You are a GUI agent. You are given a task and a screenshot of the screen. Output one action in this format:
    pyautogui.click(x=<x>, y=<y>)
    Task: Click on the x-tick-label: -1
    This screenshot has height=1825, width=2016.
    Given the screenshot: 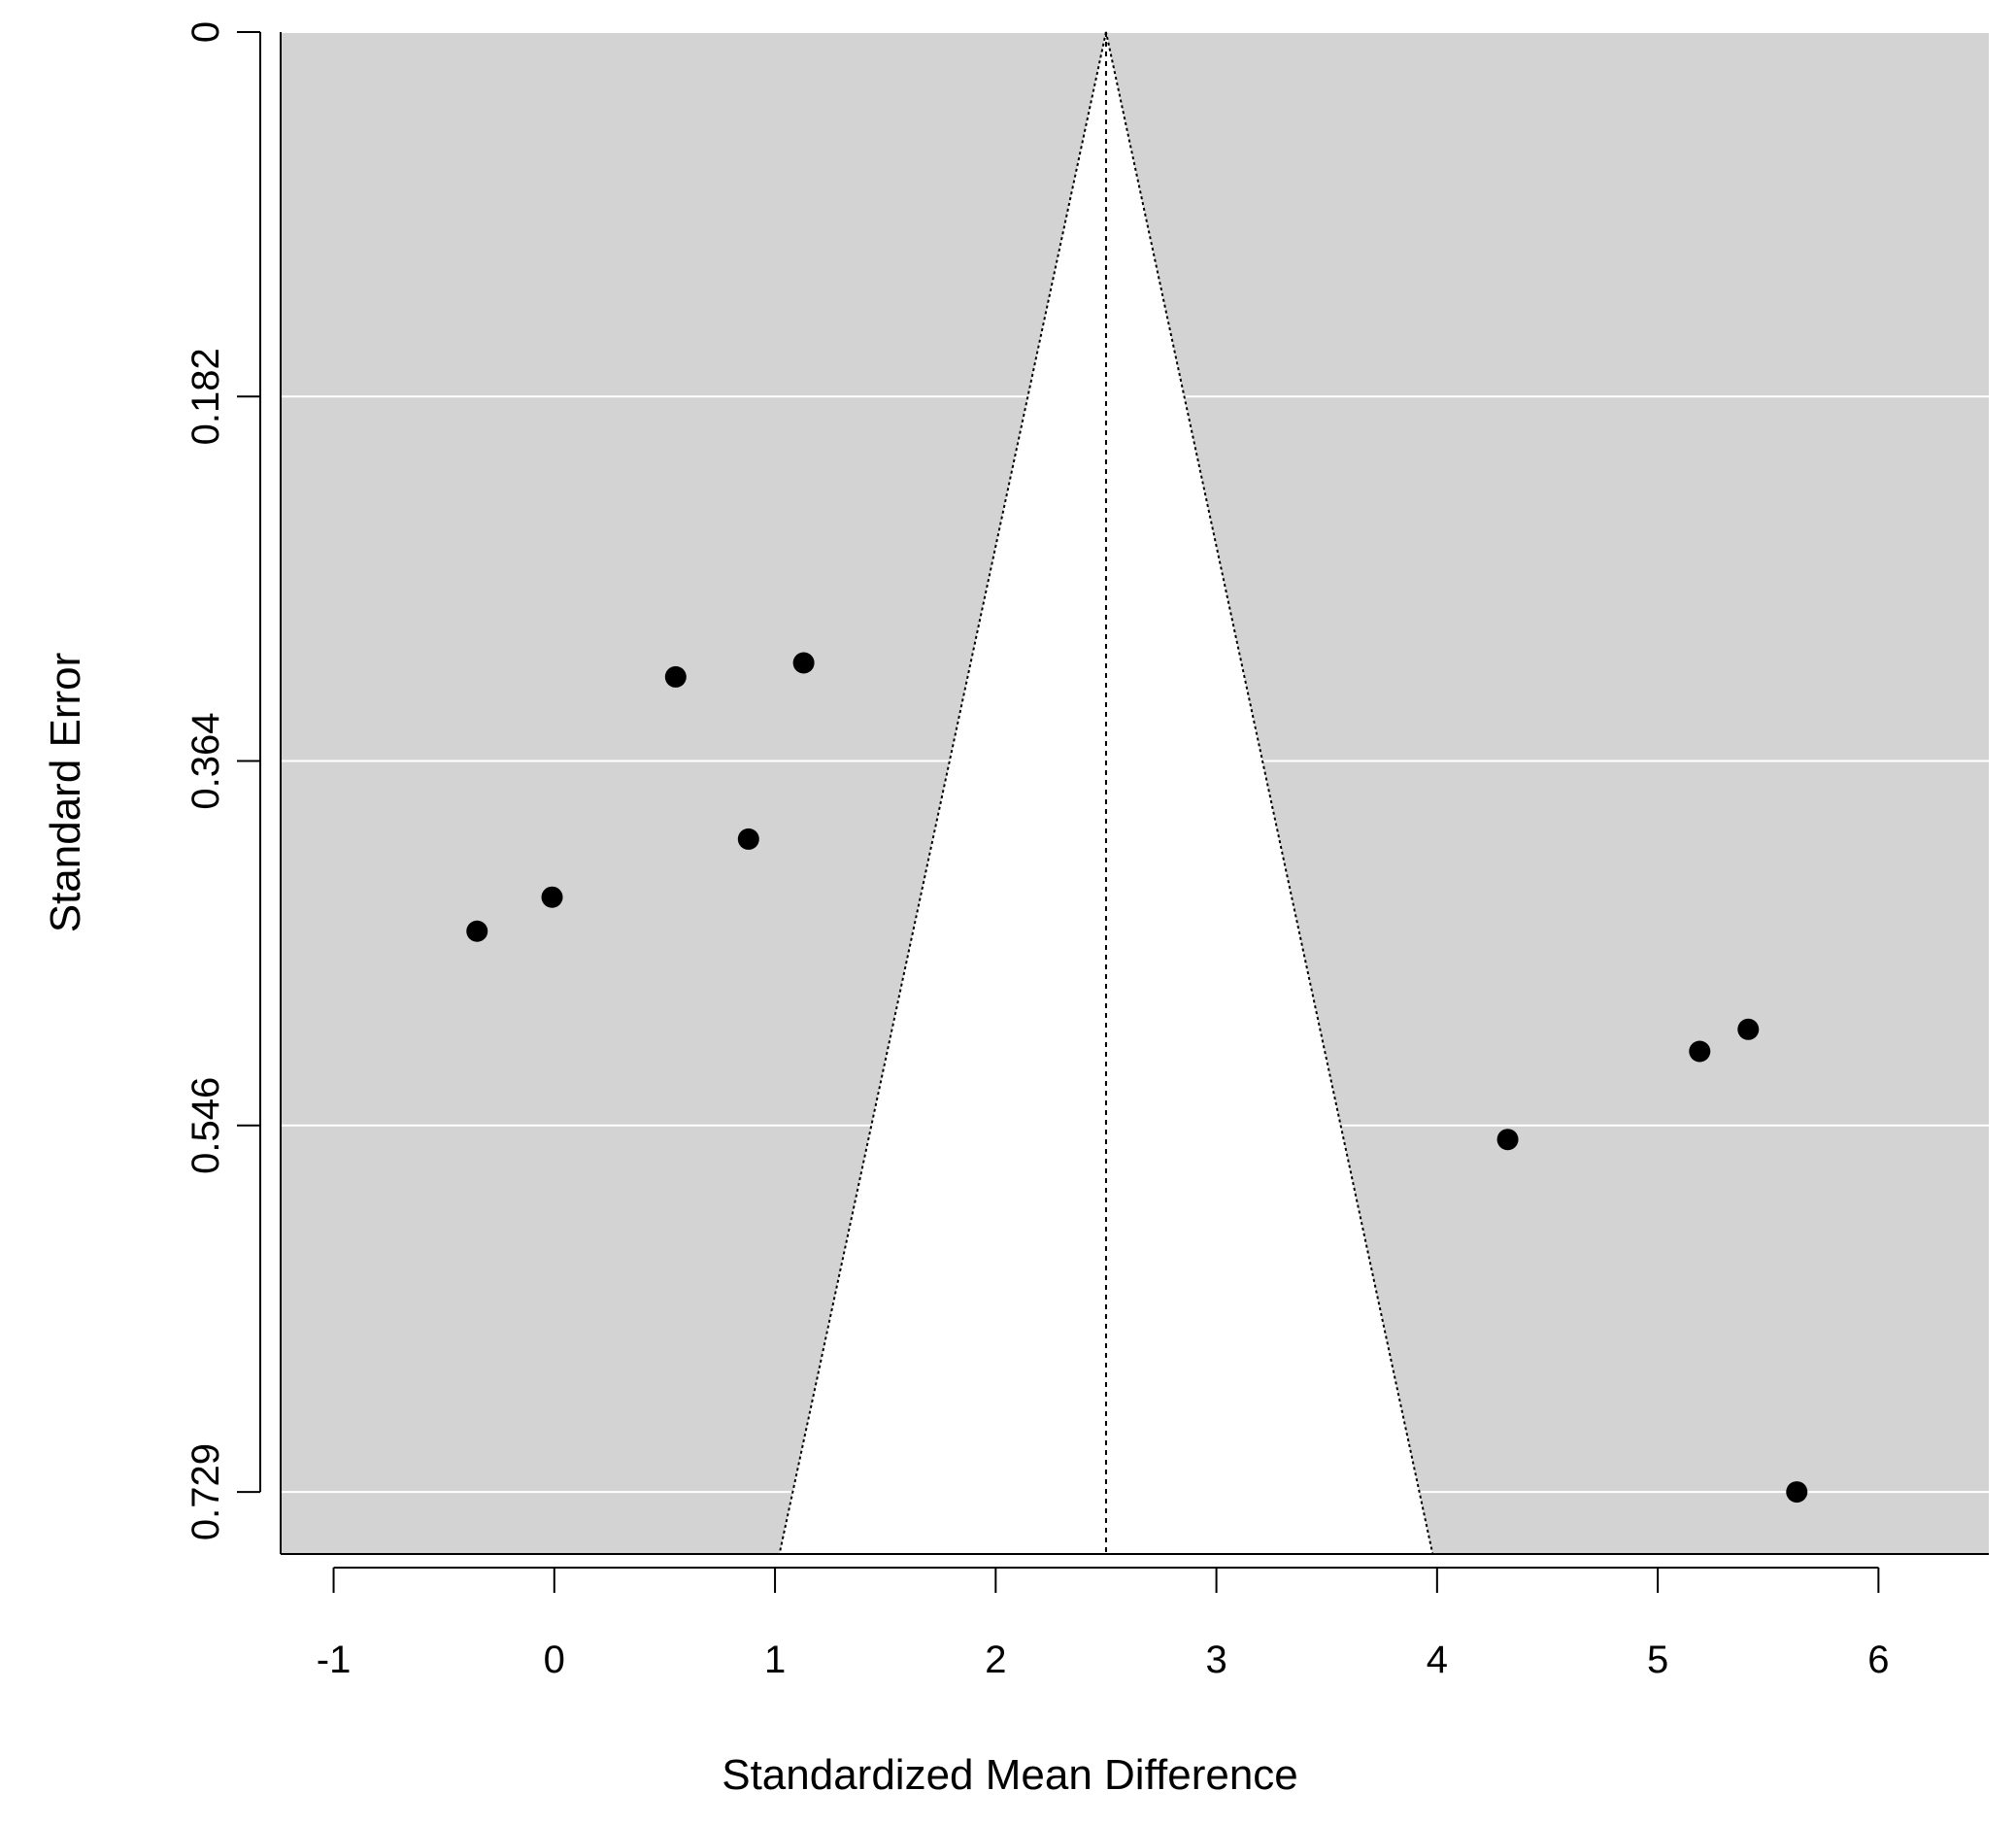 What is the action you would take?
    pyautogui.click(x=334, y=1660)
    